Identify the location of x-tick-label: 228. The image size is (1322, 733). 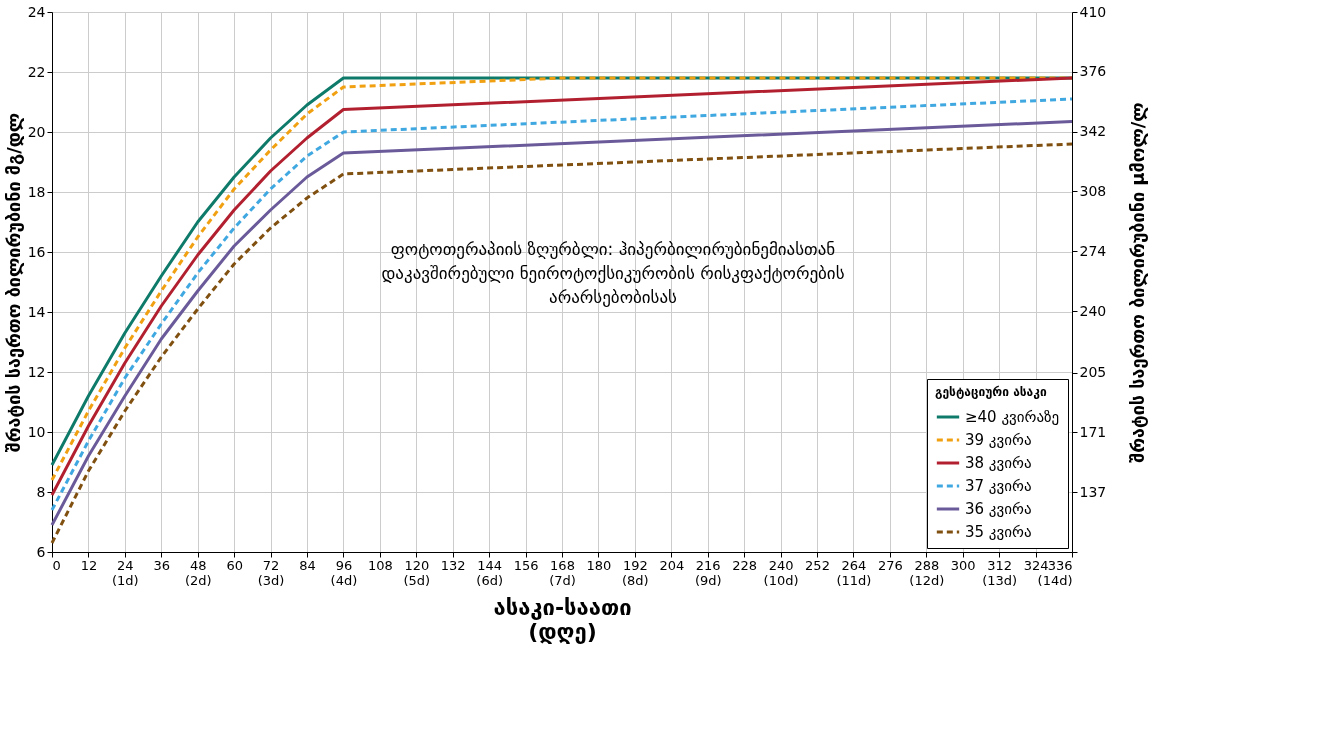
(745, 565).